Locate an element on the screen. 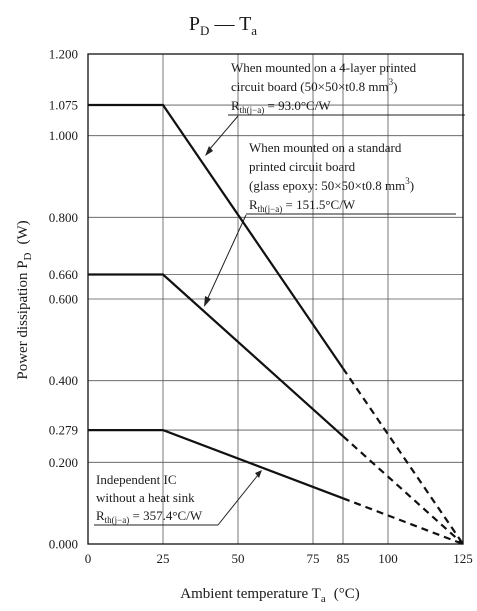 The image size is (477, 611). annotation-standard-line1: When mounted on a standard is located at coordinates (325, 147).